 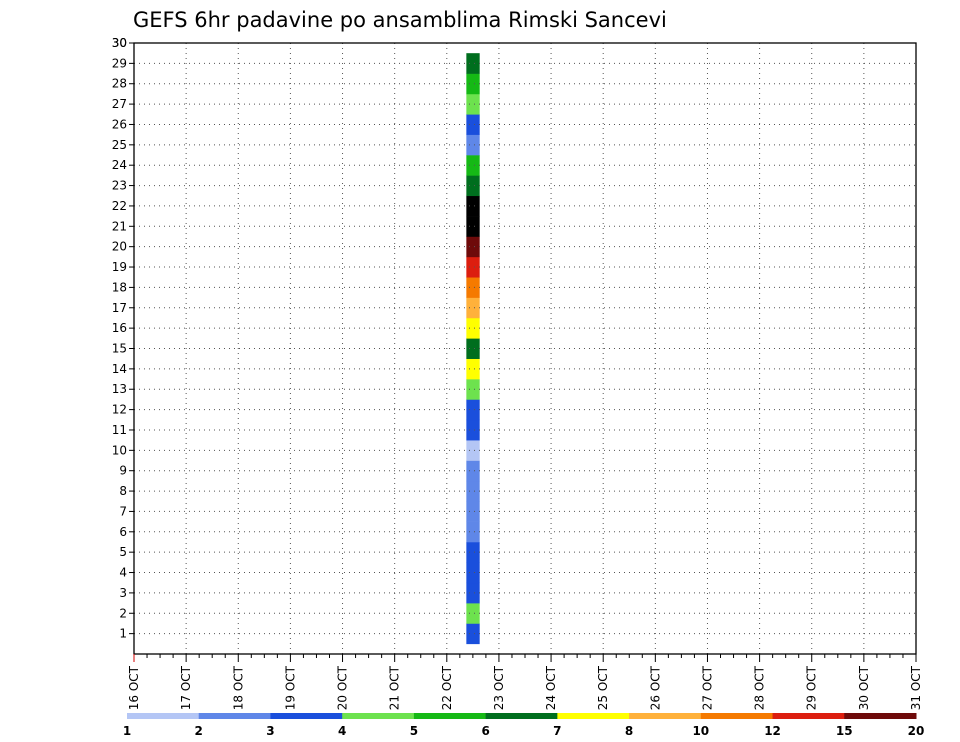 What do you see at coordinates (119, 267) in the screenshot?
I see `y-tick-label: 19` at bounding box center [119, 267].